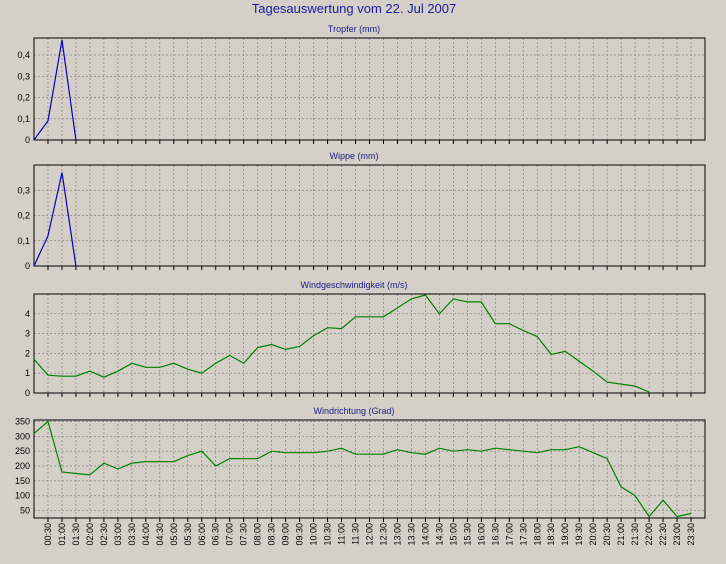 Image resolution: width=726 pixels, height=564 pixels. Describe the element at coordinates (370, 534) in the screenshot. I see `x-tick-label: 12:00` at that location.